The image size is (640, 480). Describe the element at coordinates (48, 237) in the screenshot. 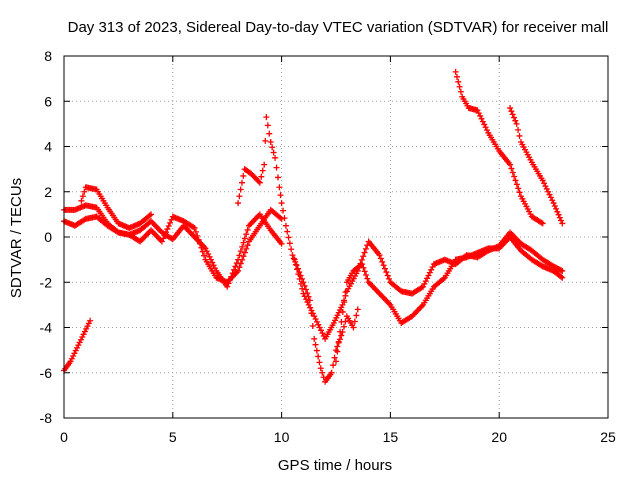

I see `y-tick-label: 0` at that location.